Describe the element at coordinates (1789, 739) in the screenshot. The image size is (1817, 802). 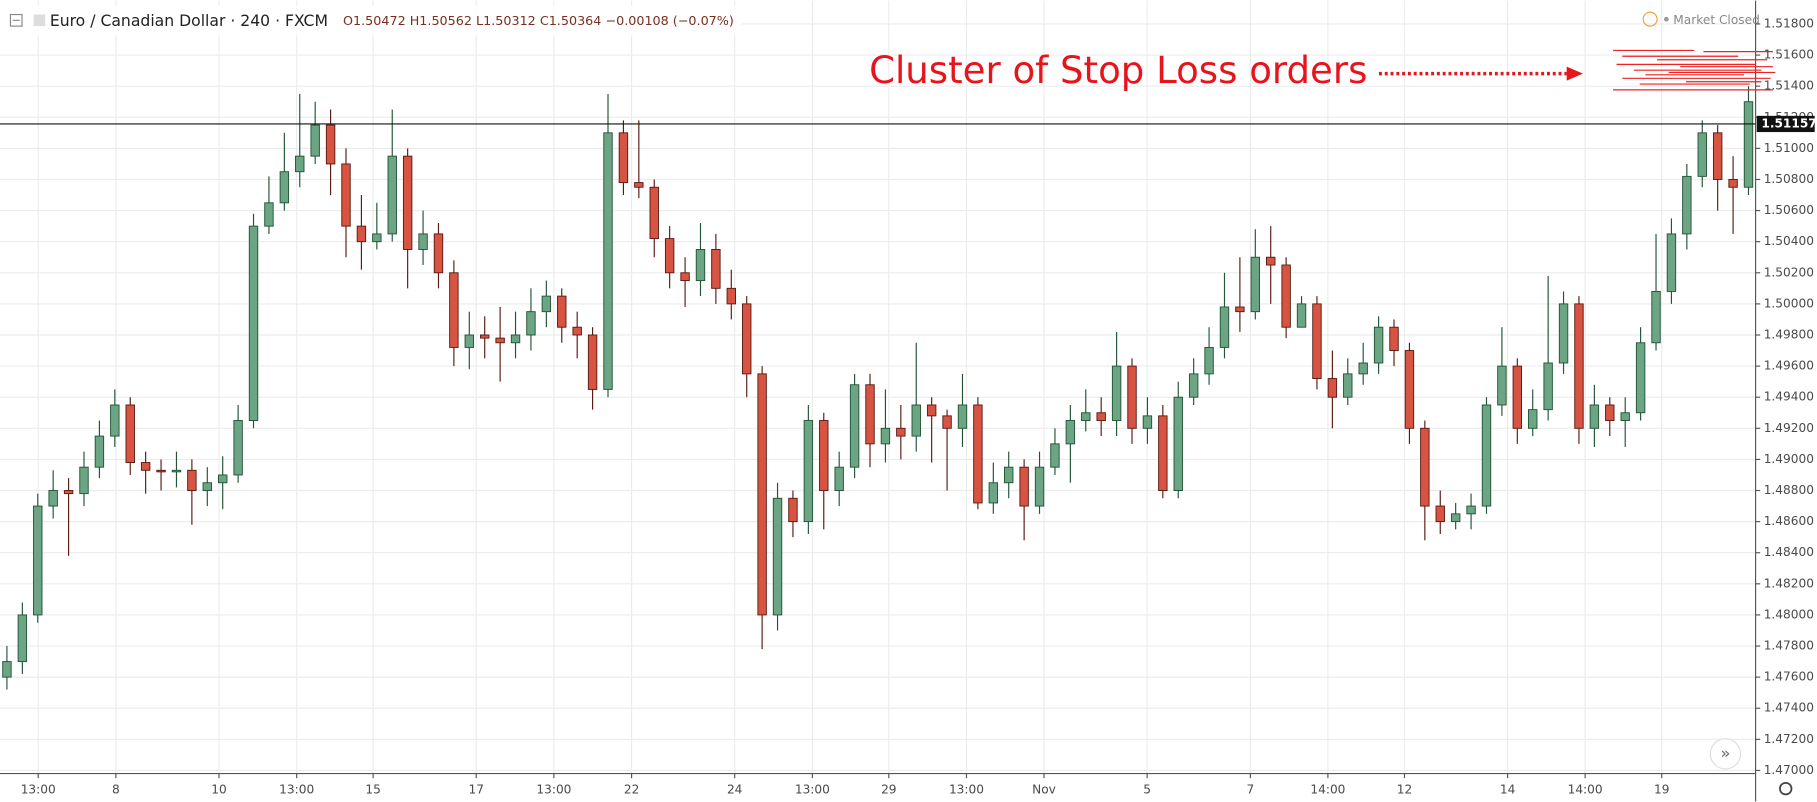
I see `y-tick-label: 1.47200` at that location.